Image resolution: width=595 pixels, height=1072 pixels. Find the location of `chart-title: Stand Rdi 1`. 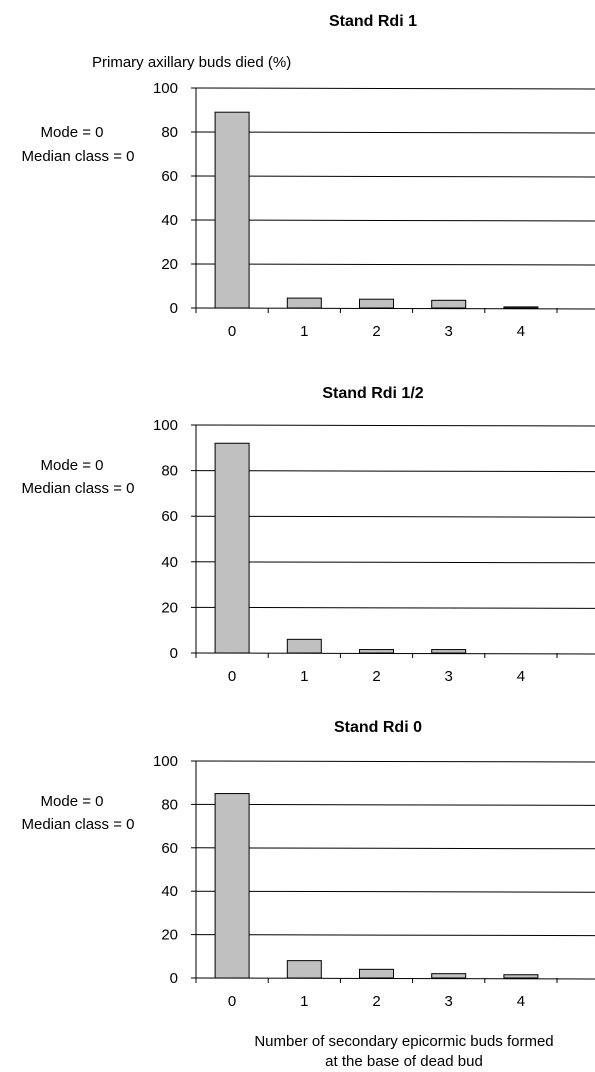

chart-title: Stand Rdi 1 is located at coordinates (373, 21).